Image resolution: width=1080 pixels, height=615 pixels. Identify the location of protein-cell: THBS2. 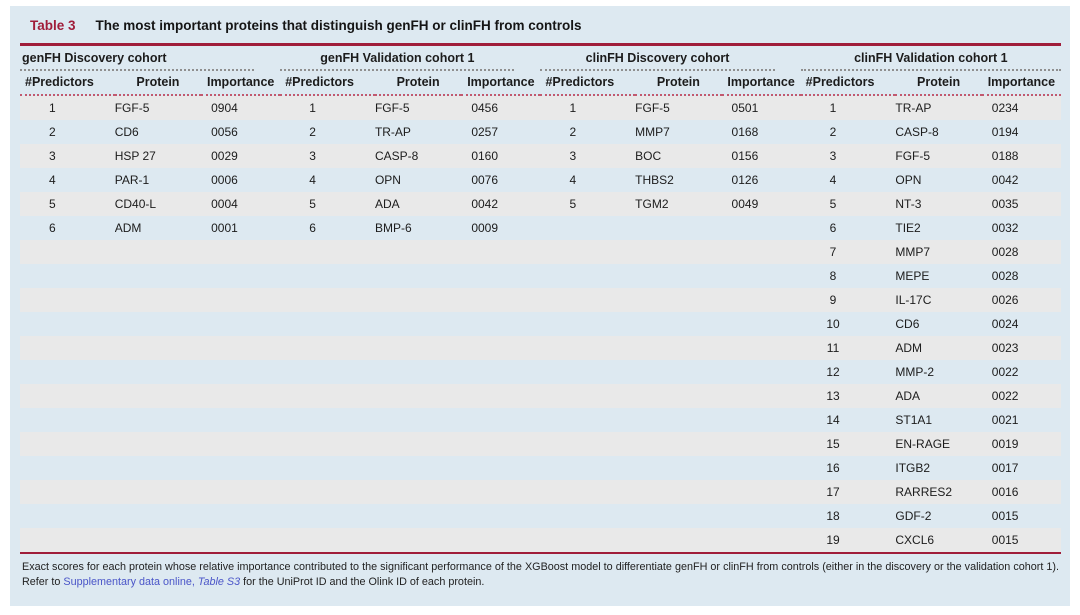
(654, 180).